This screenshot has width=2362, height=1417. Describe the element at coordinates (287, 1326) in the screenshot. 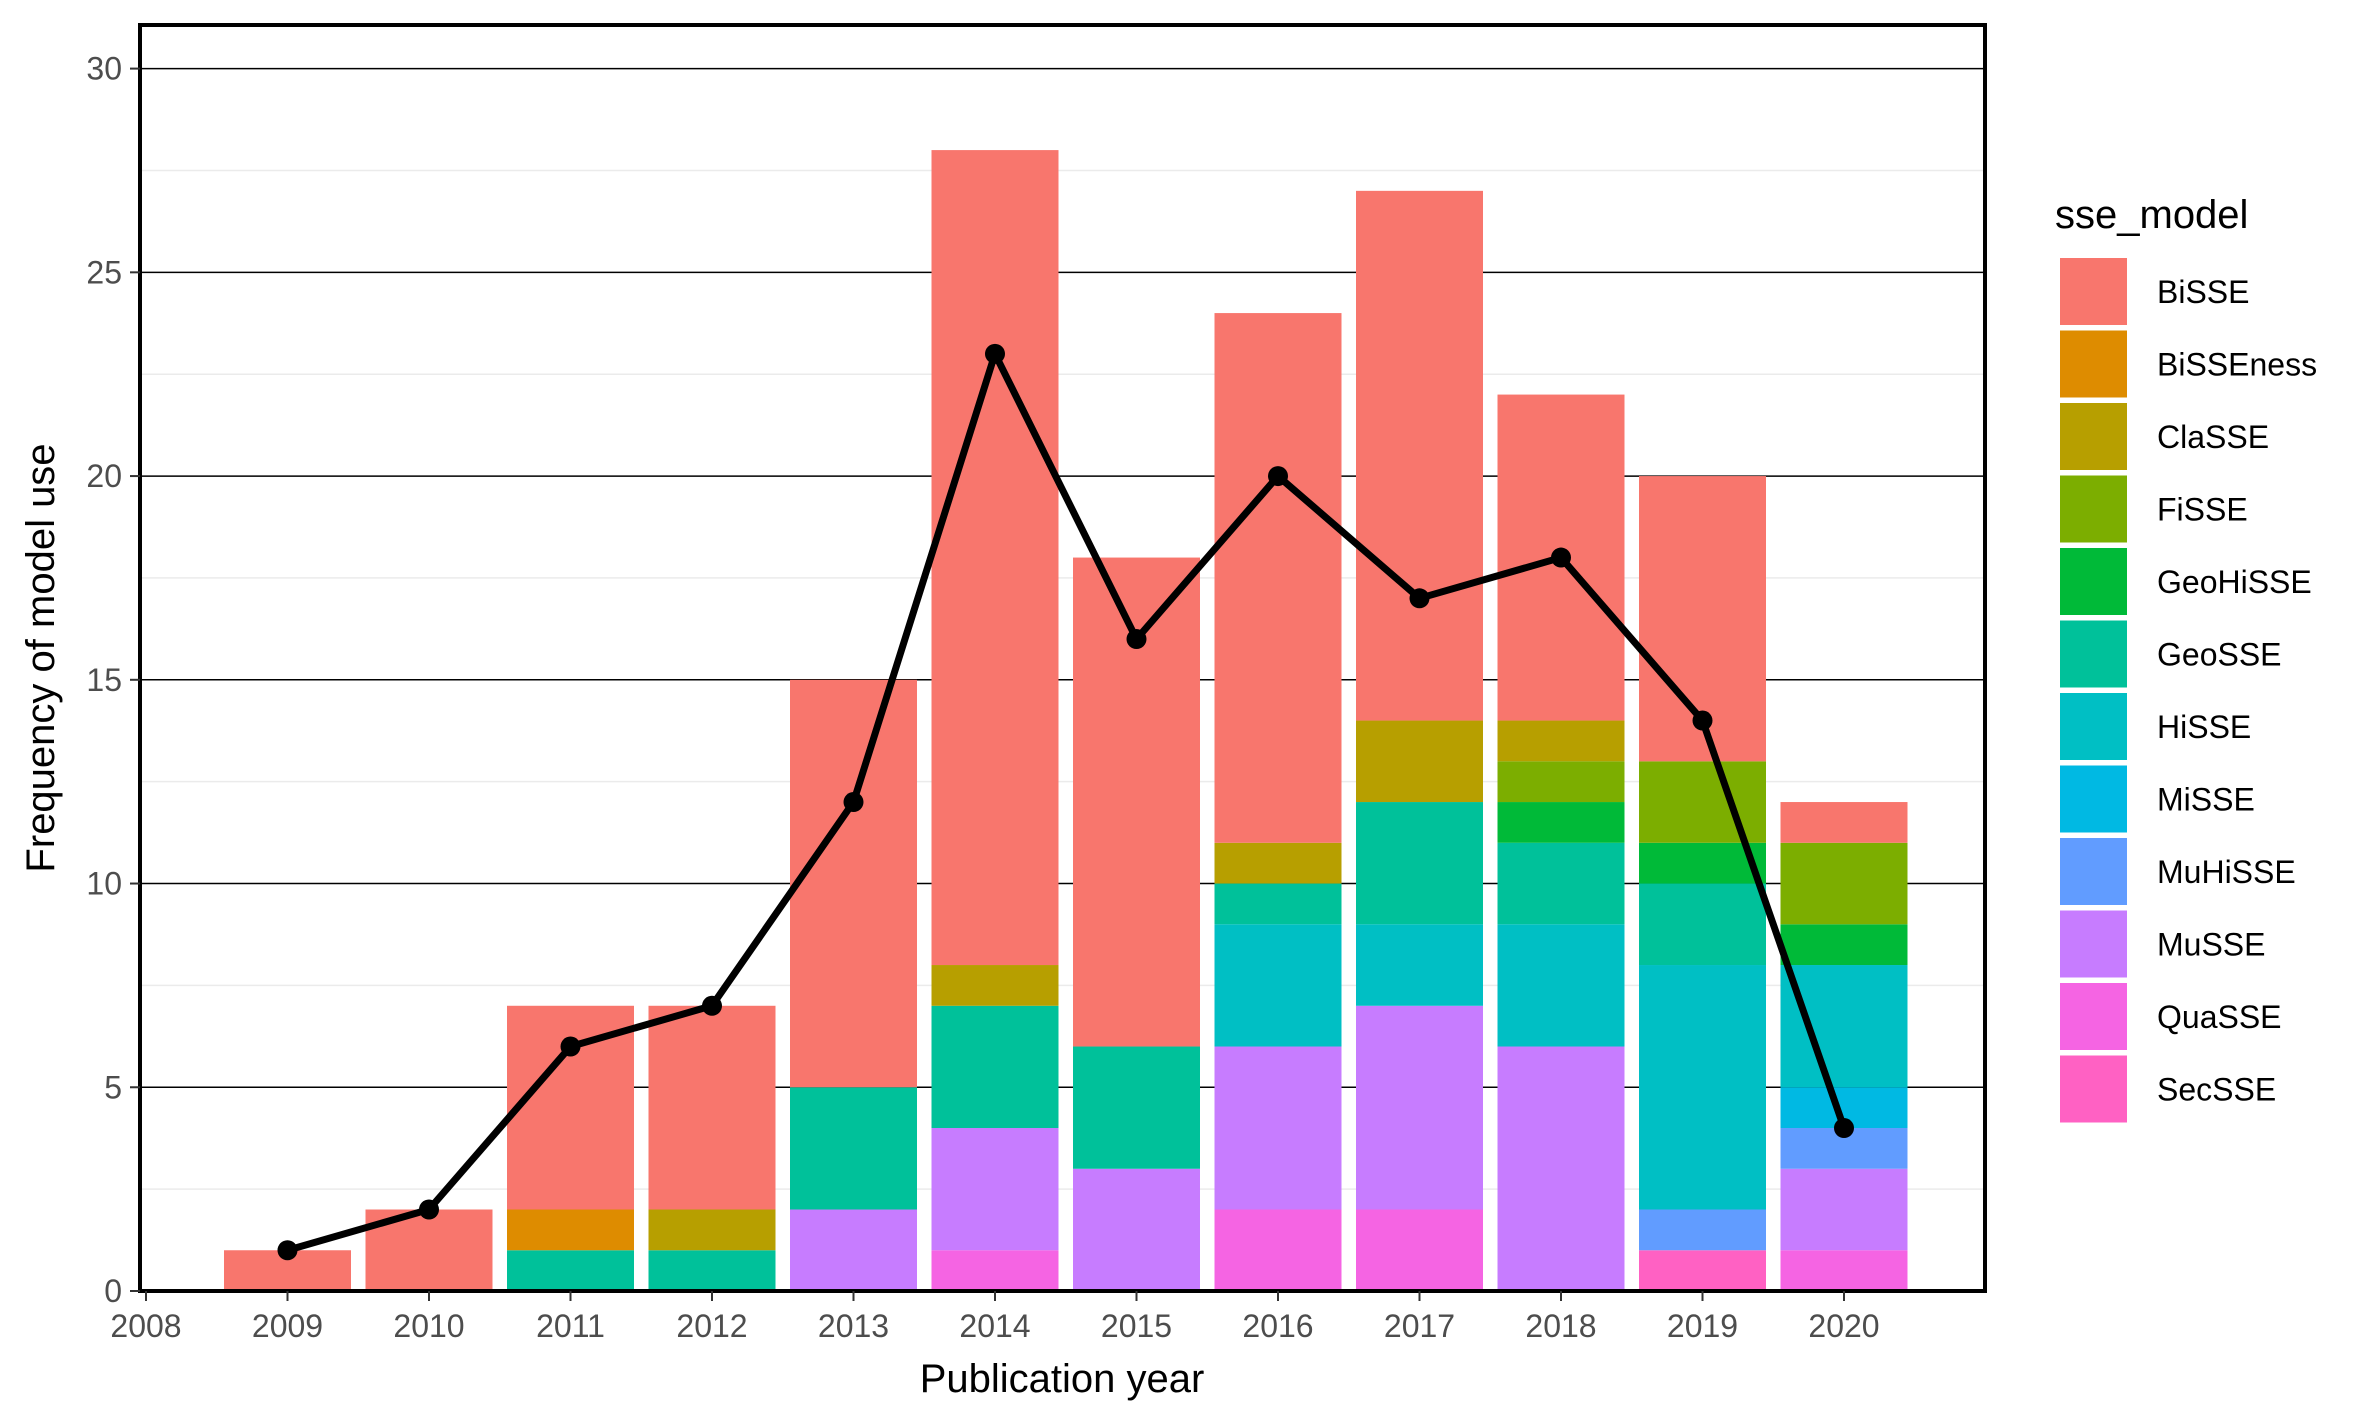

I see `x-tick-label: 2009` at that location.